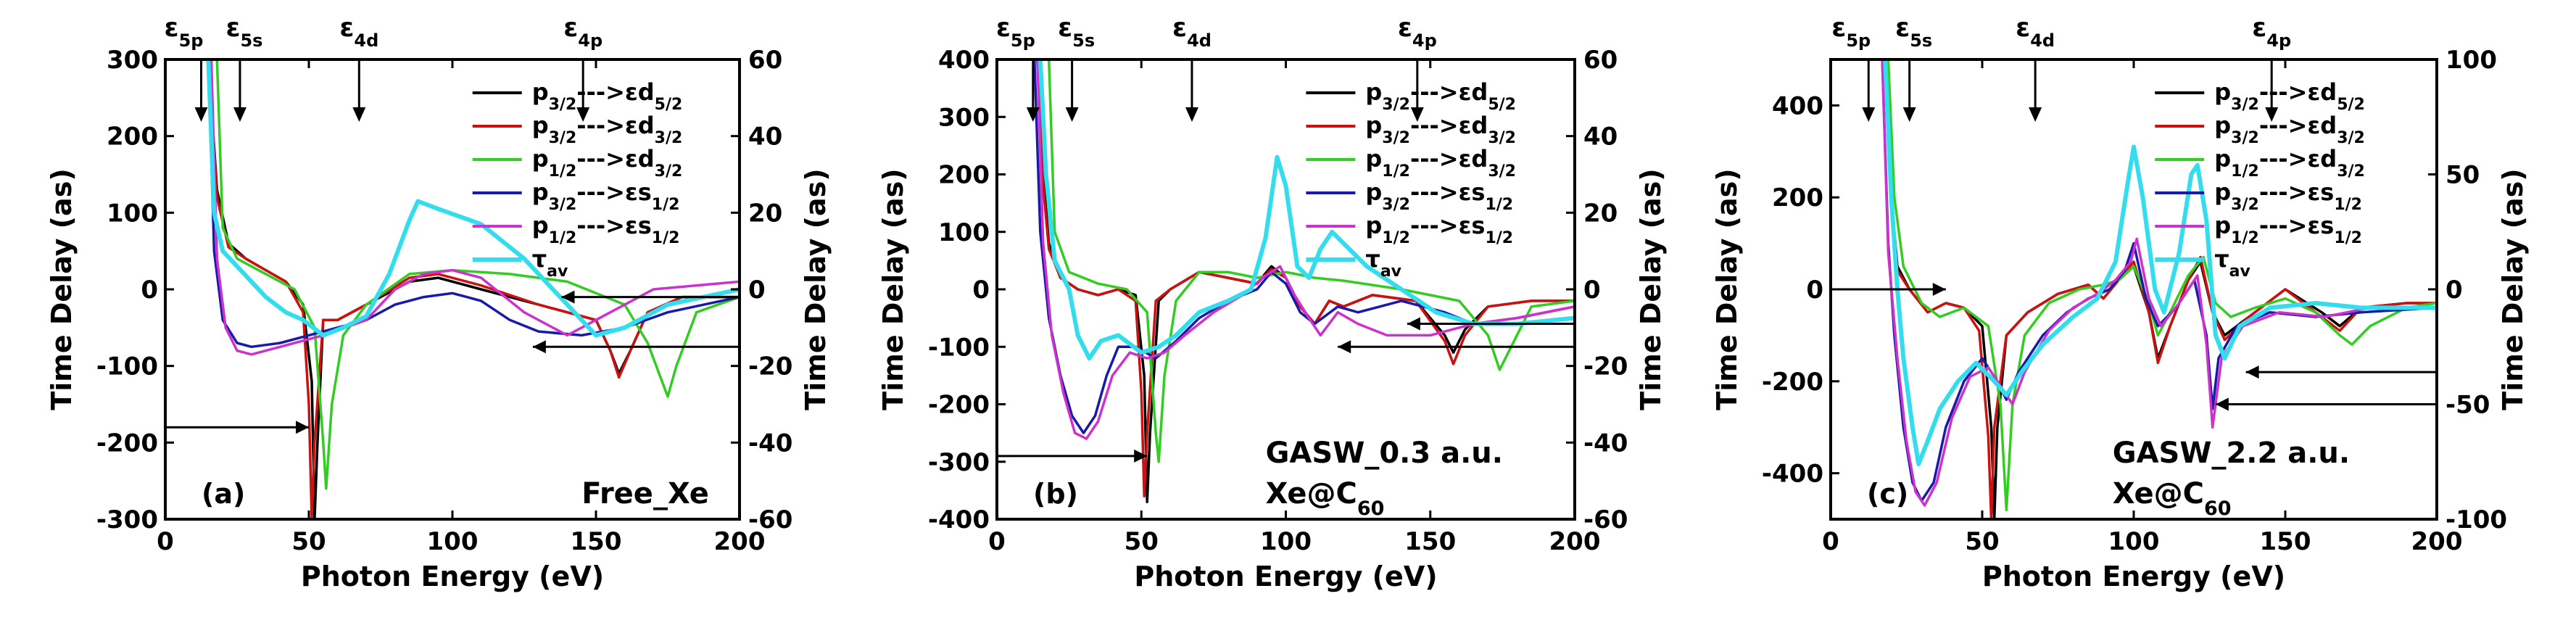 The height and width of the screenshot is (620, 2576). What do you see at coordinates (2462, 175) in the screenshot?
I see `y2-tick-label: 50` at bounding box center [2462, 175].